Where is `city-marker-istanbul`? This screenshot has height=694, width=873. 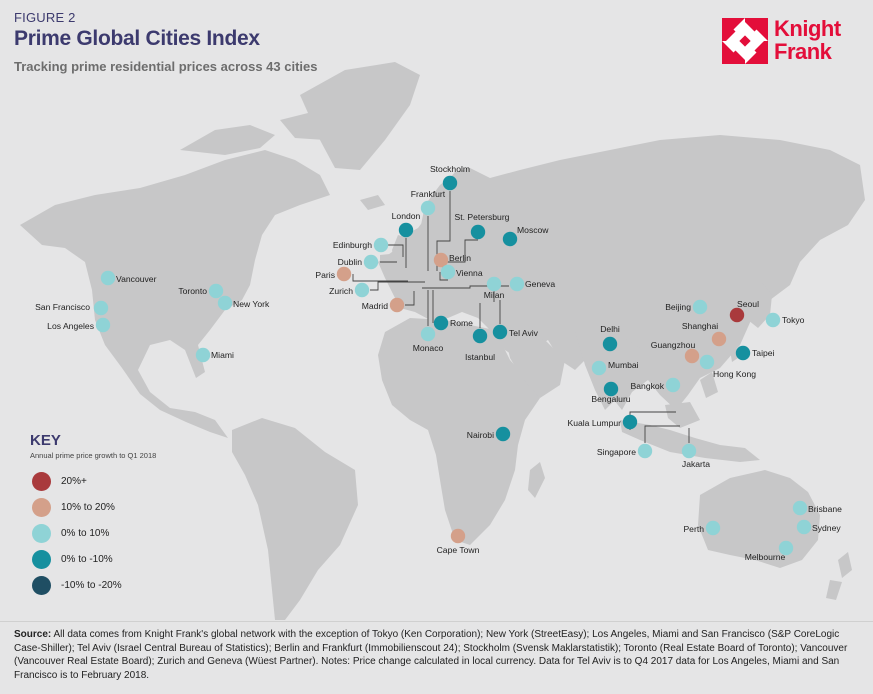 city-marker-istanbul is located at coordinates (480, 336).